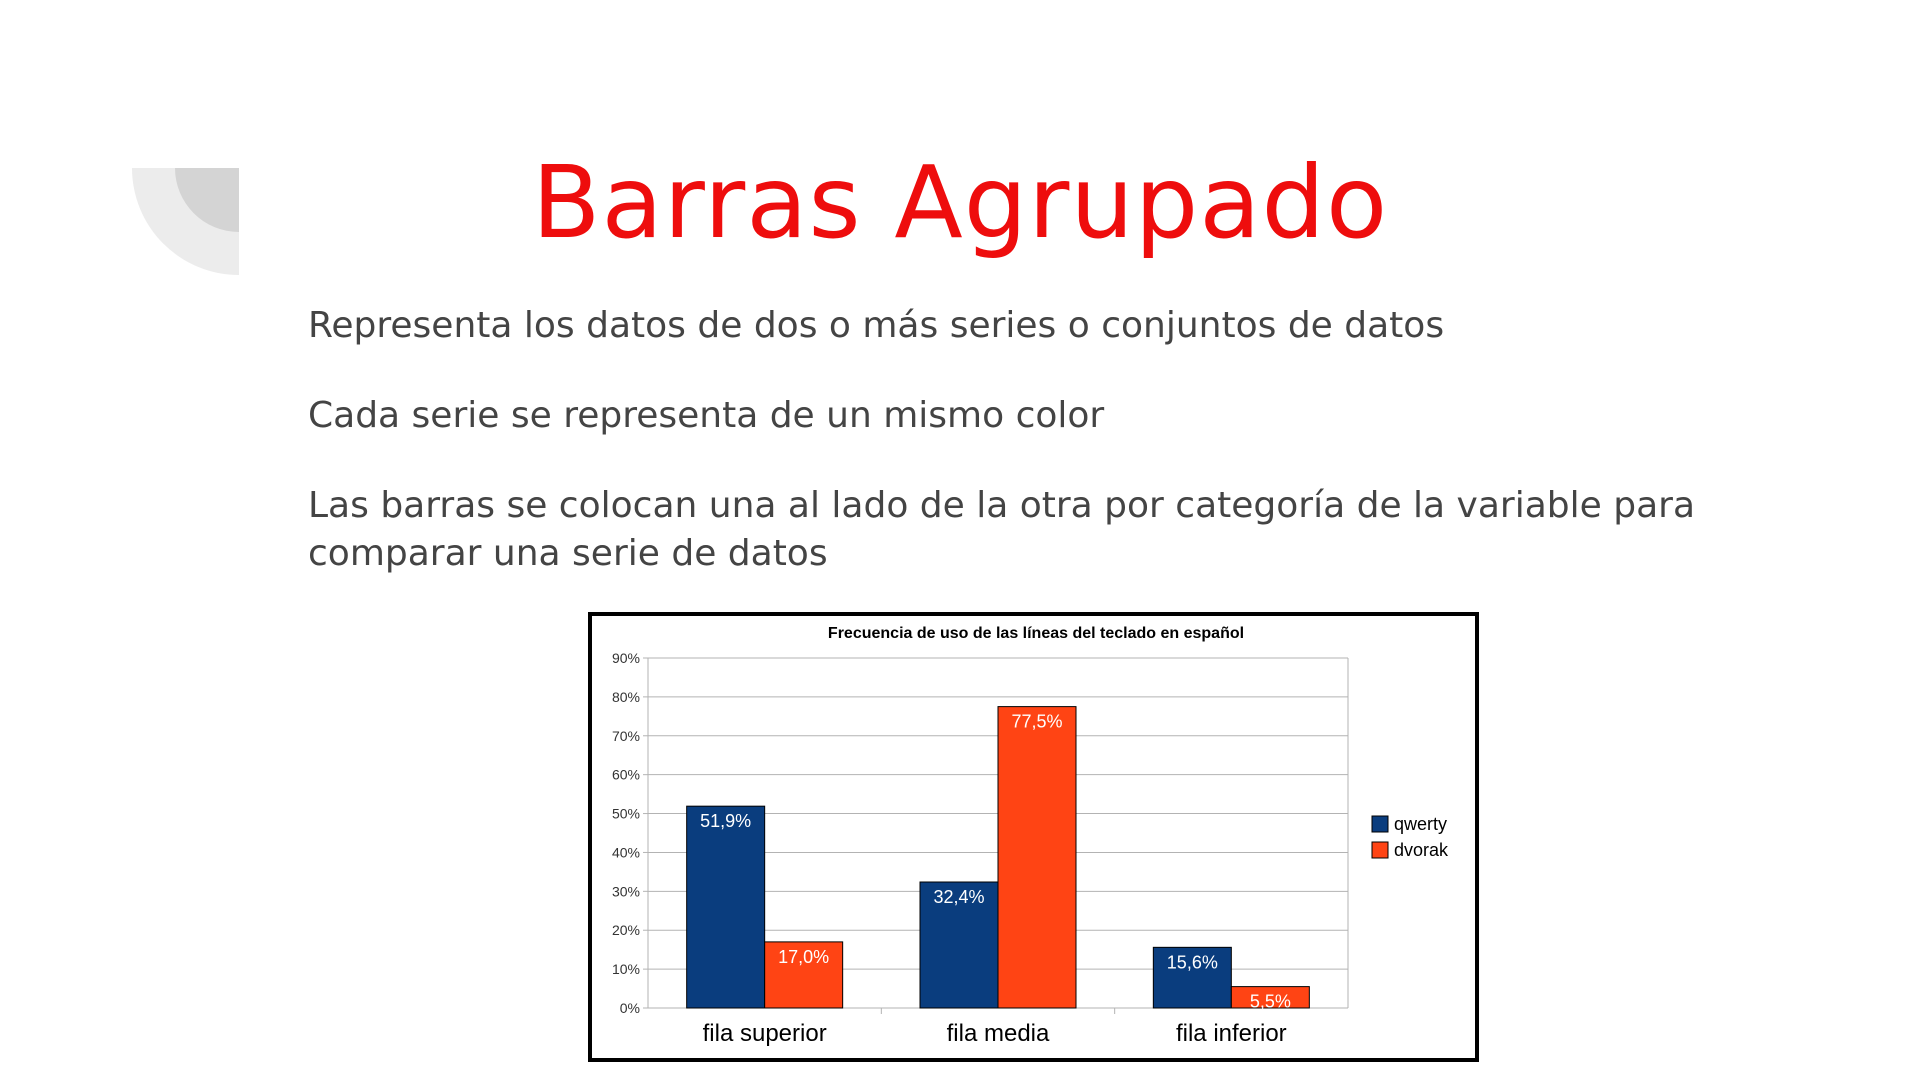 This screenshot has width=1920, height=1080. What do you see at coordinates (1192, 962) in the screenshot?
I see `data-label: 15,6%` at bounding box center [1192, 962].